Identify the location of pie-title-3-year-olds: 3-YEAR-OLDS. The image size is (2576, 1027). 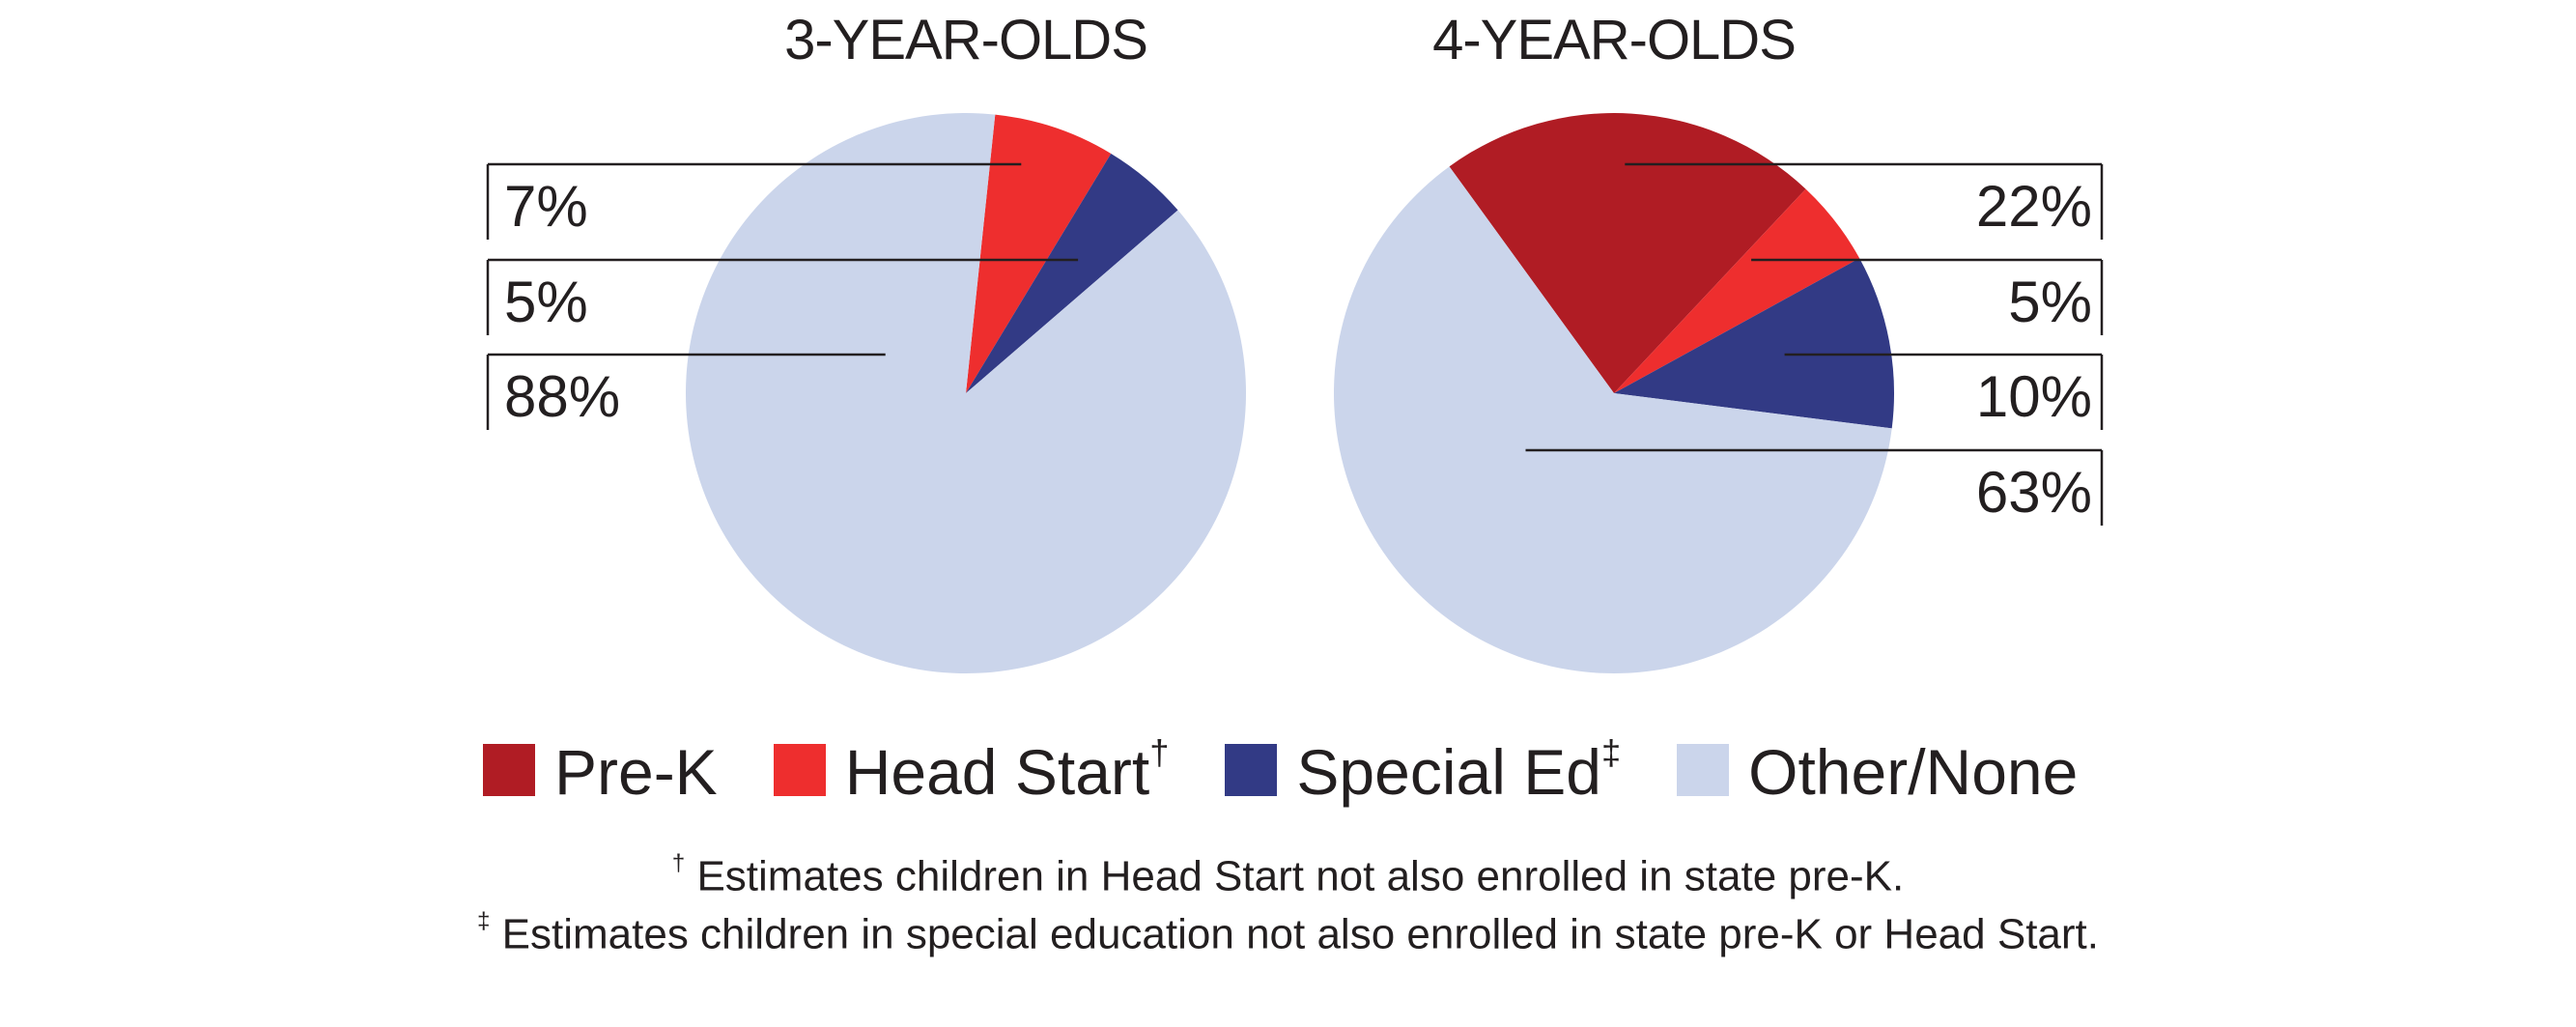
(966, 40).